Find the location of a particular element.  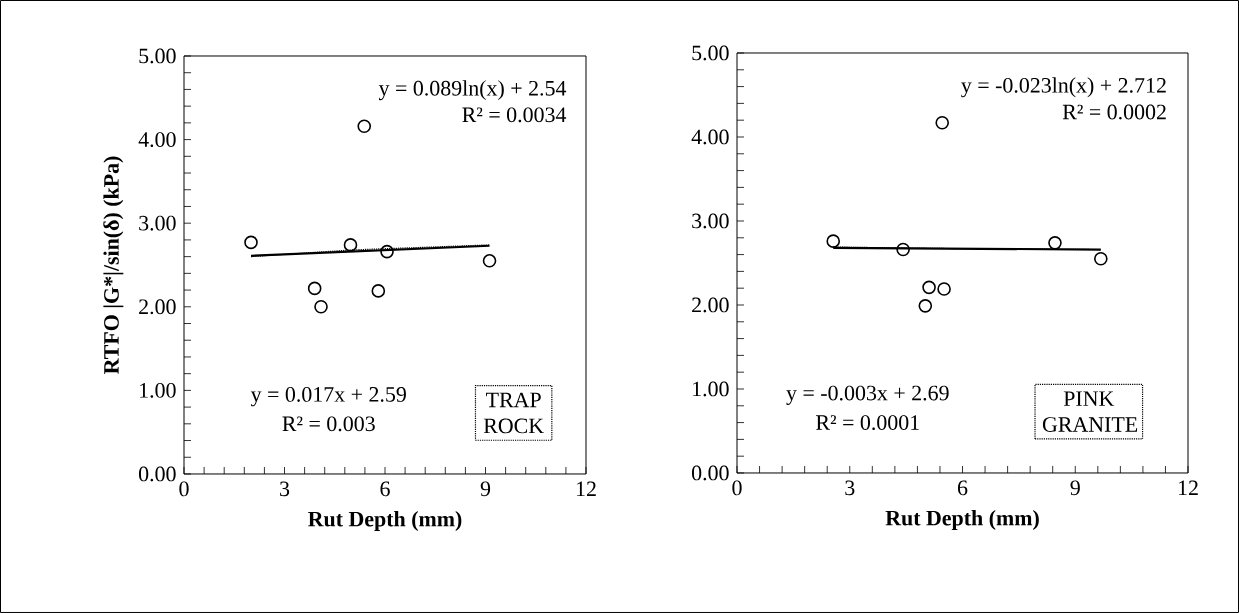

annotation: y = -0.003x + 2.69 is located at coordinates (867, 395).